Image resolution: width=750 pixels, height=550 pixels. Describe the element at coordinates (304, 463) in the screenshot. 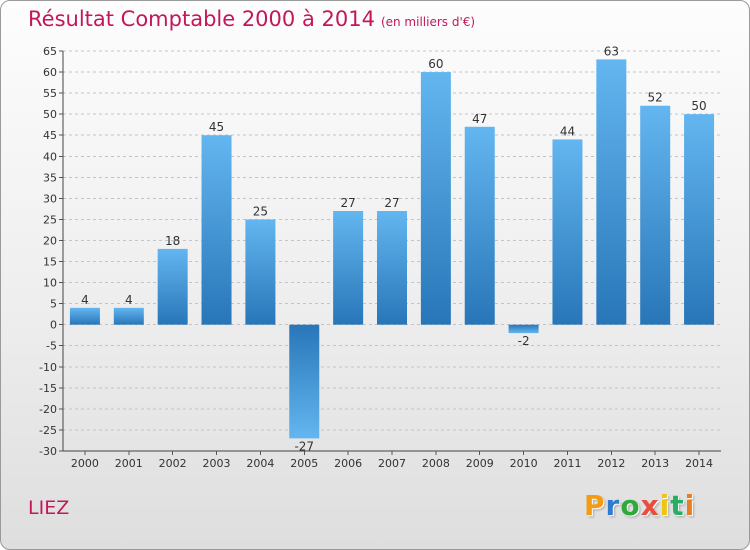

I see `x-tick-label: 2005` at that location.